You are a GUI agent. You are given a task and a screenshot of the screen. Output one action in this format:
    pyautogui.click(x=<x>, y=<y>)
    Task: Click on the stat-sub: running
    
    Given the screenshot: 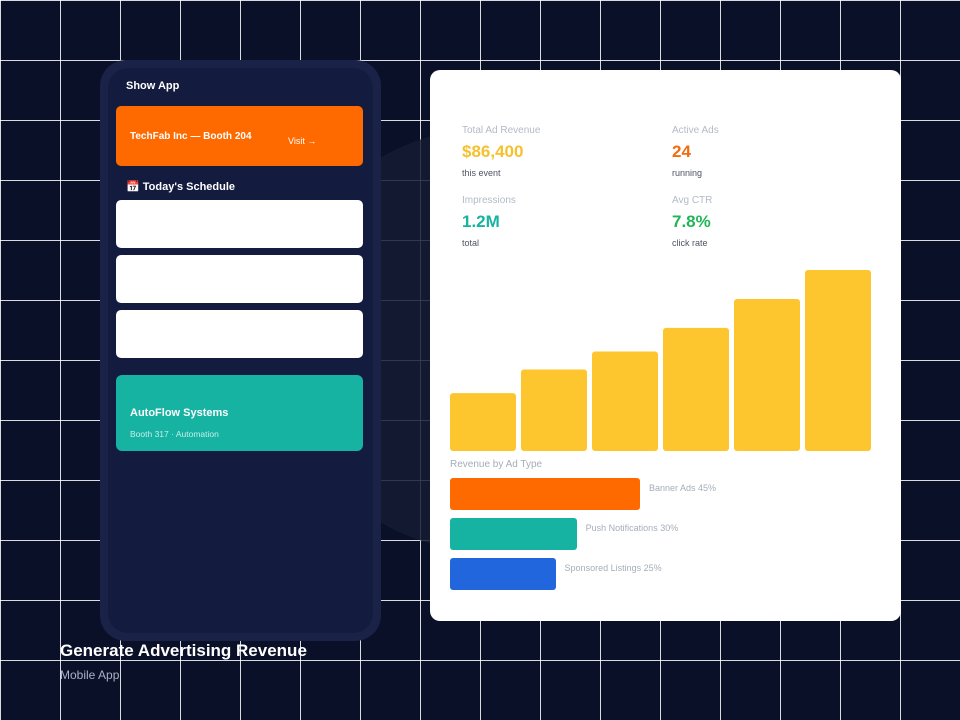 What is the action you would take?
    pyautogui.click(x=687, y=173)
    